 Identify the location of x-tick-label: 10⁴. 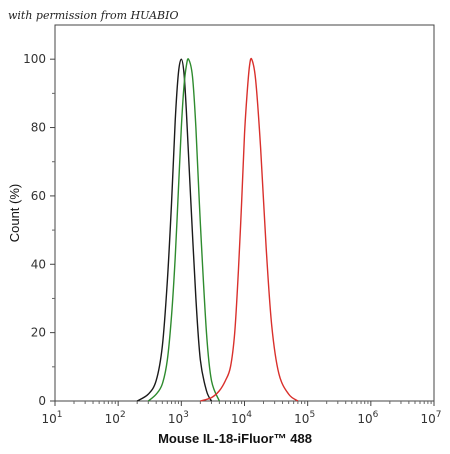
(241, 418).